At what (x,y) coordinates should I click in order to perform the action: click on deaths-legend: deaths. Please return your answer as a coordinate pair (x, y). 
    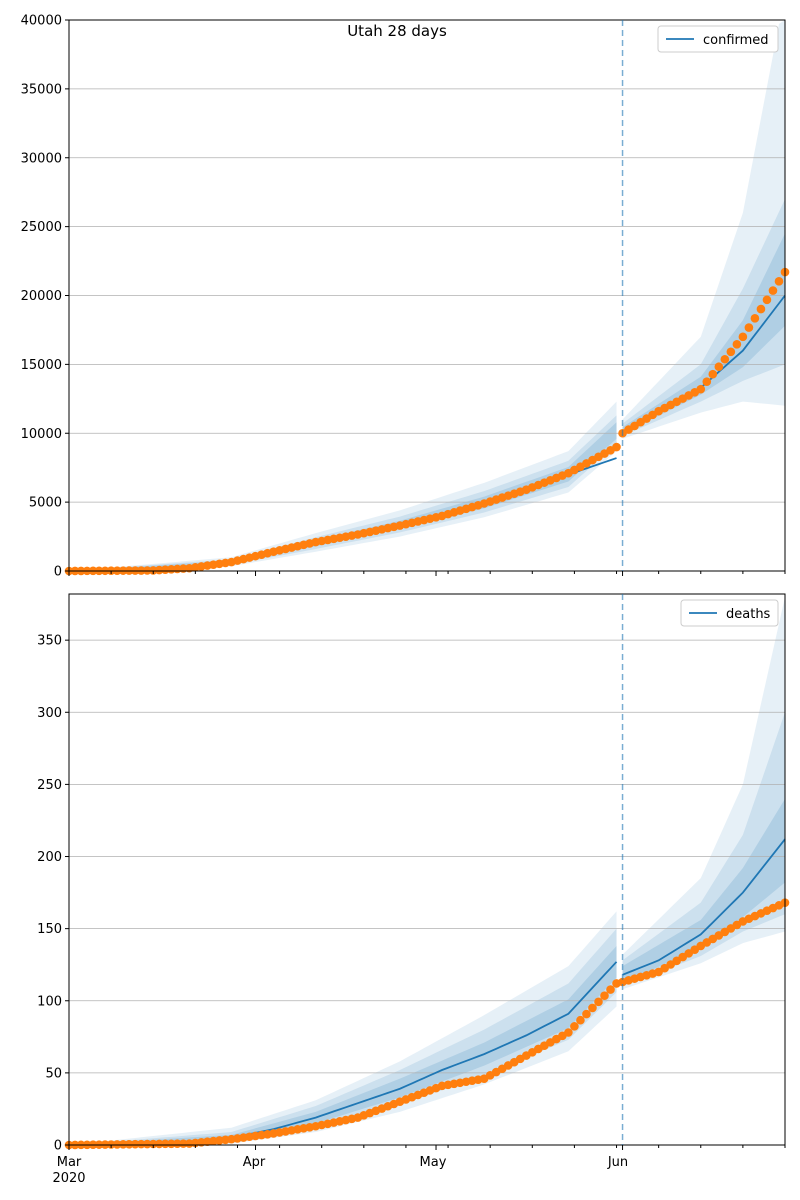
    Looking at the image, I should click on (729, 613).